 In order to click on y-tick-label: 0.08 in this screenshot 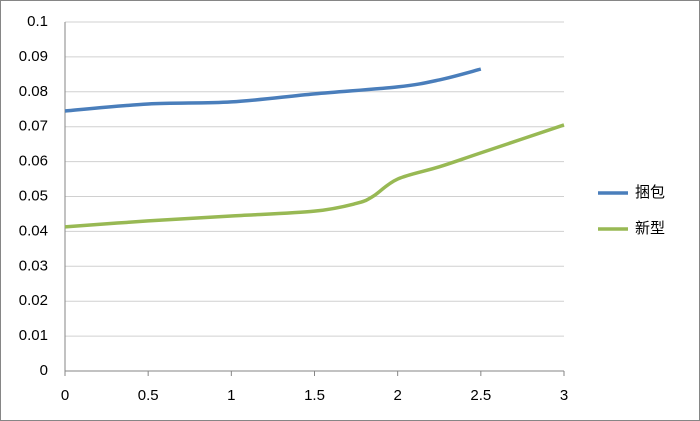, I will do `click(33, 91)`.